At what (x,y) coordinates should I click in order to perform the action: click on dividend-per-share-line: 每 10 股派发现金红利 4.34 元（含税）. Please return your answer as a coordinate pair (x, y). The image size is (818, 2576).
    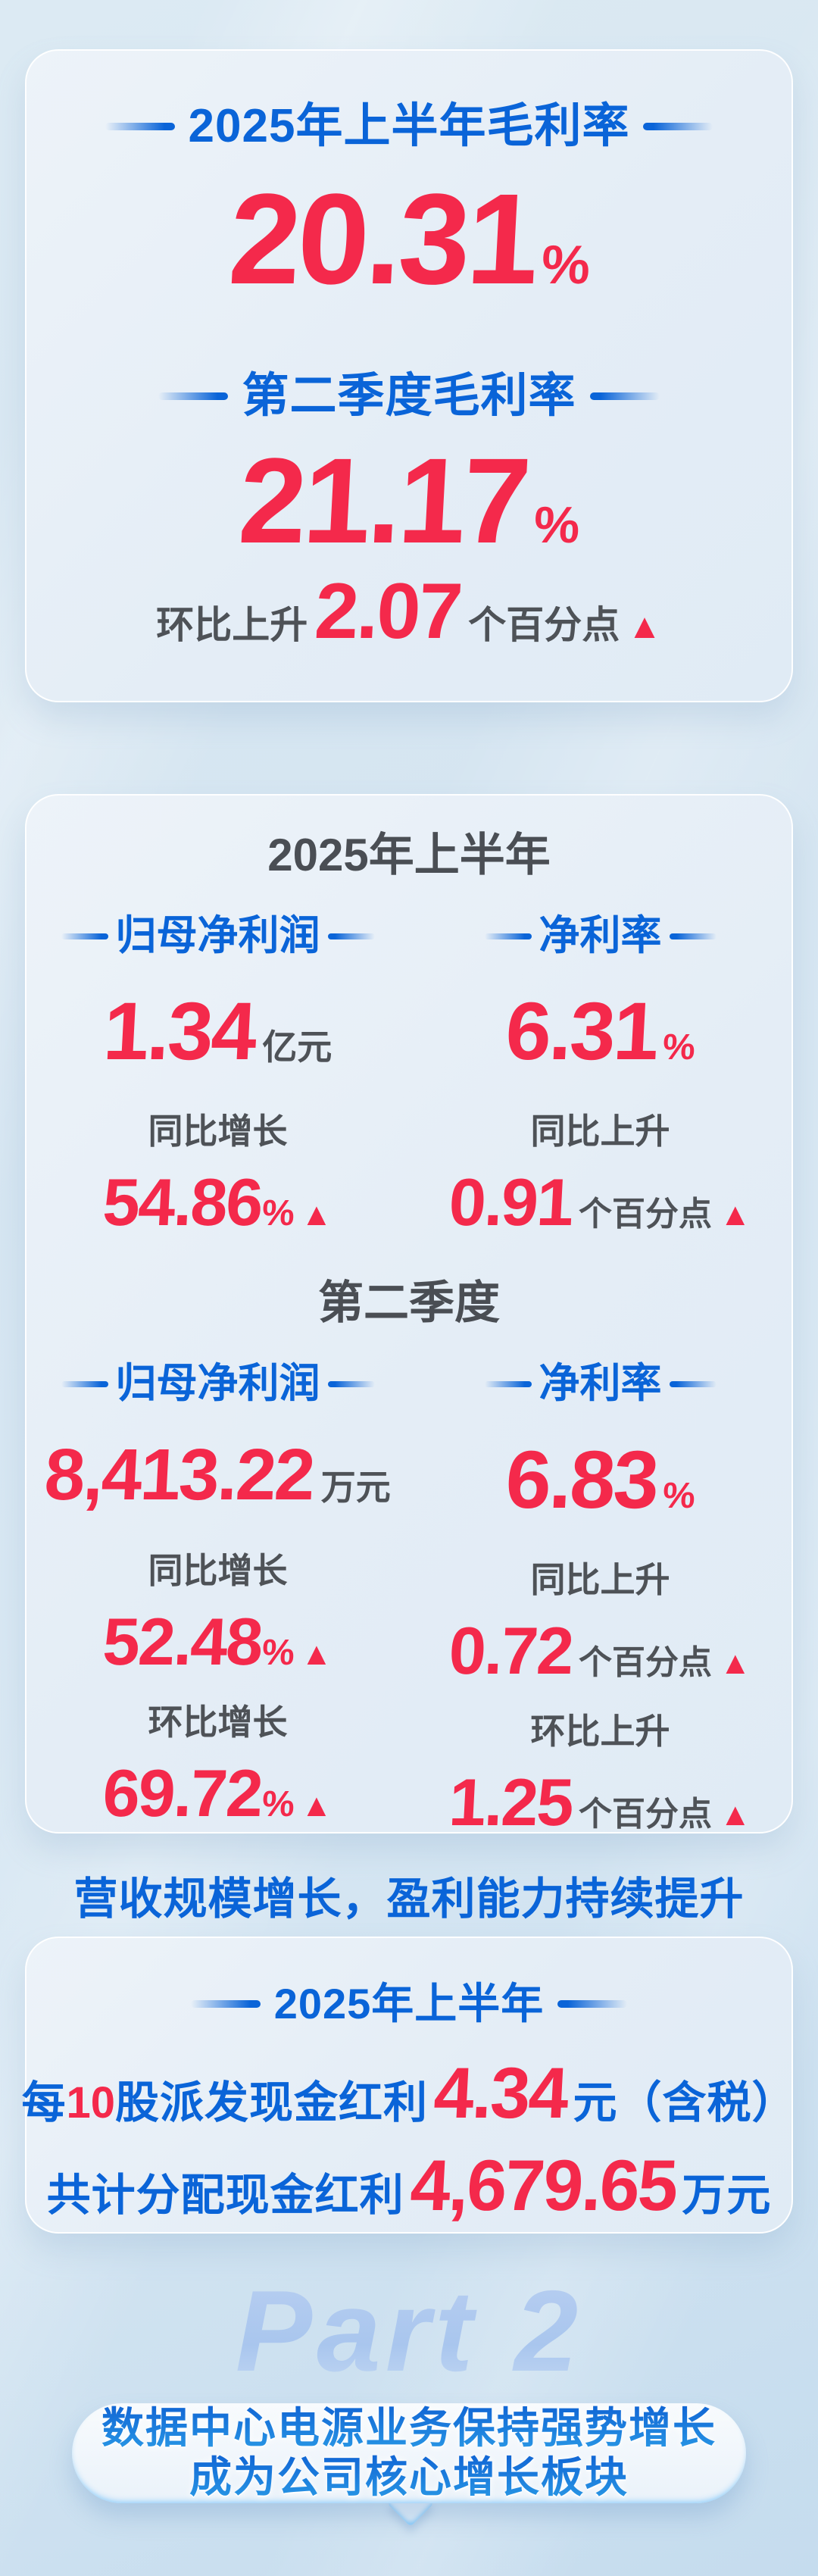
    Looking at the image, I should click on (410, 2093).